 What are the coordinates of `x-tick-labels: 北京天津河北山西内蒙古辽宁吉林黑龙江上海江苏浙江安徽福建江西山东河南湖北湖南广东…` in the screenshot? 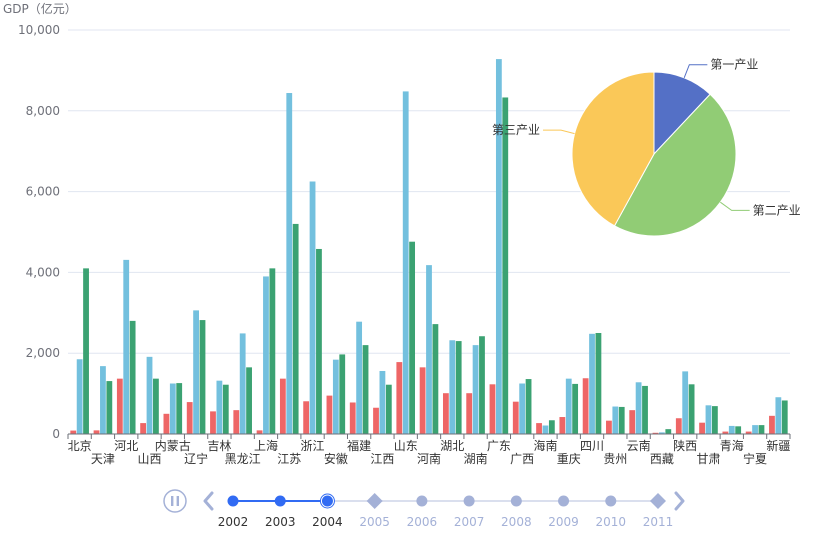 It's located at (429, 452).